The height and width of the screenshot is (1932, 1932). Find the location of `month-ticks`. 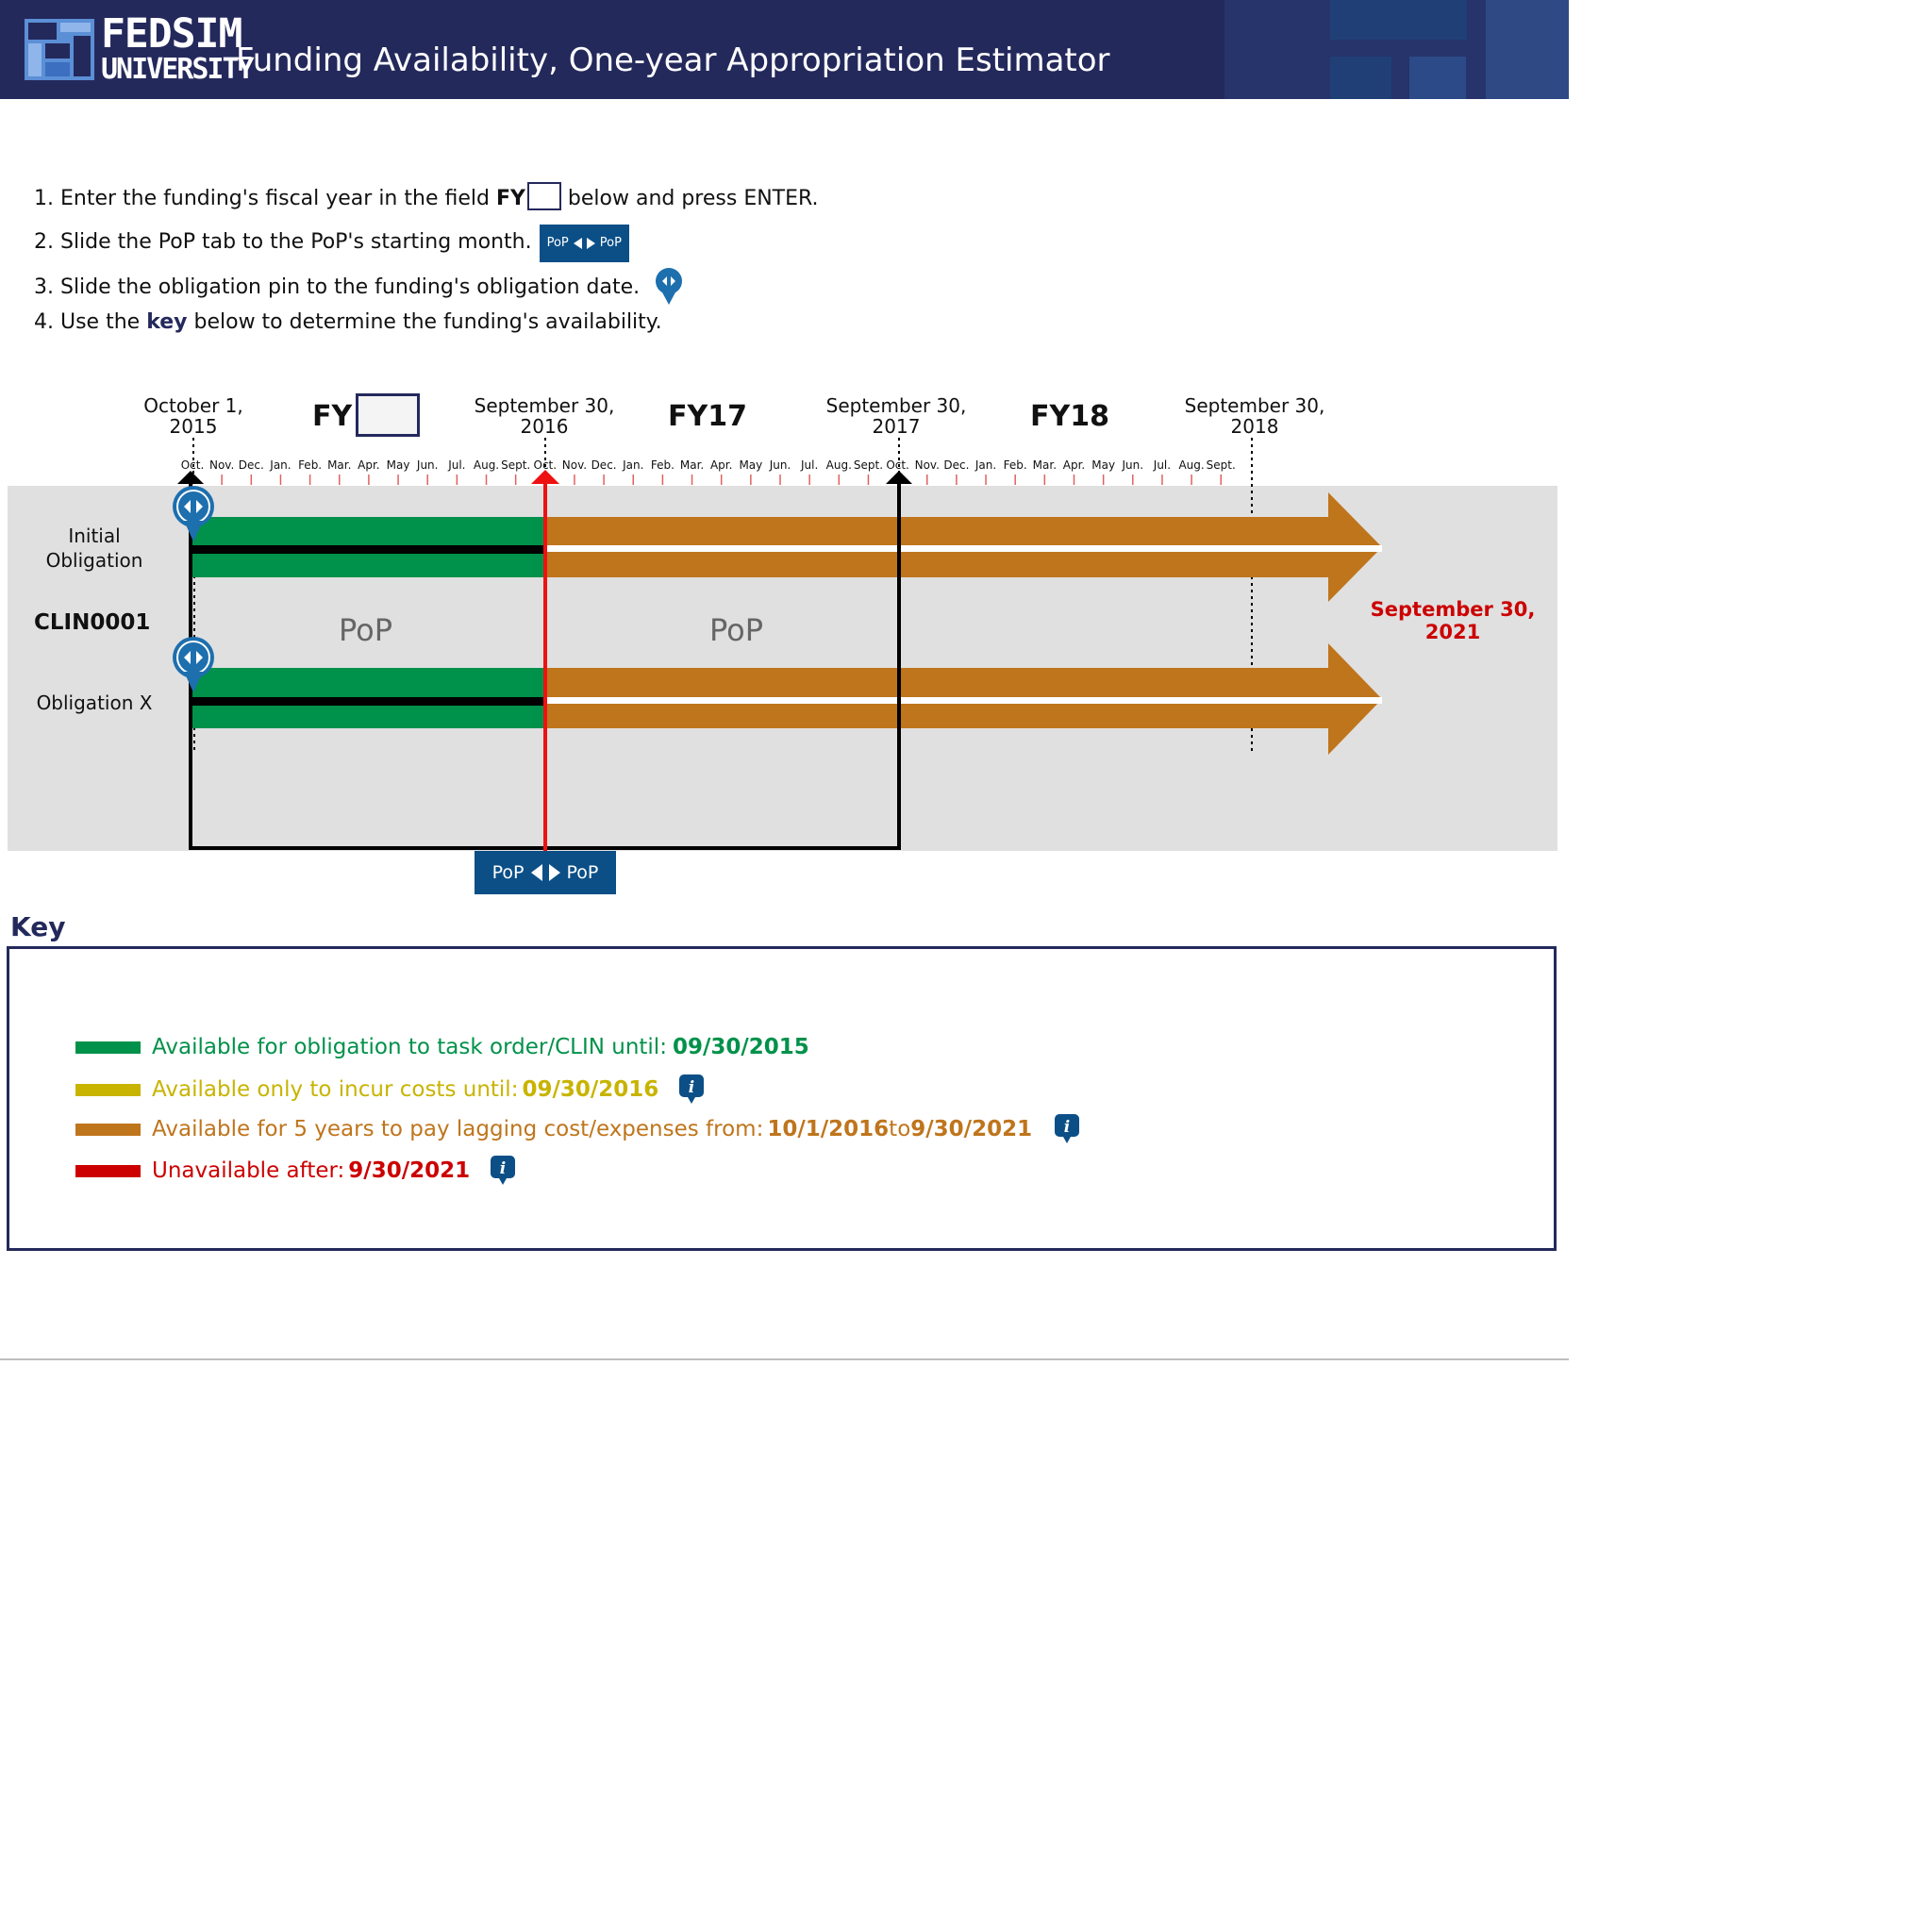

month-ticks is located at coordinates (707, 480).